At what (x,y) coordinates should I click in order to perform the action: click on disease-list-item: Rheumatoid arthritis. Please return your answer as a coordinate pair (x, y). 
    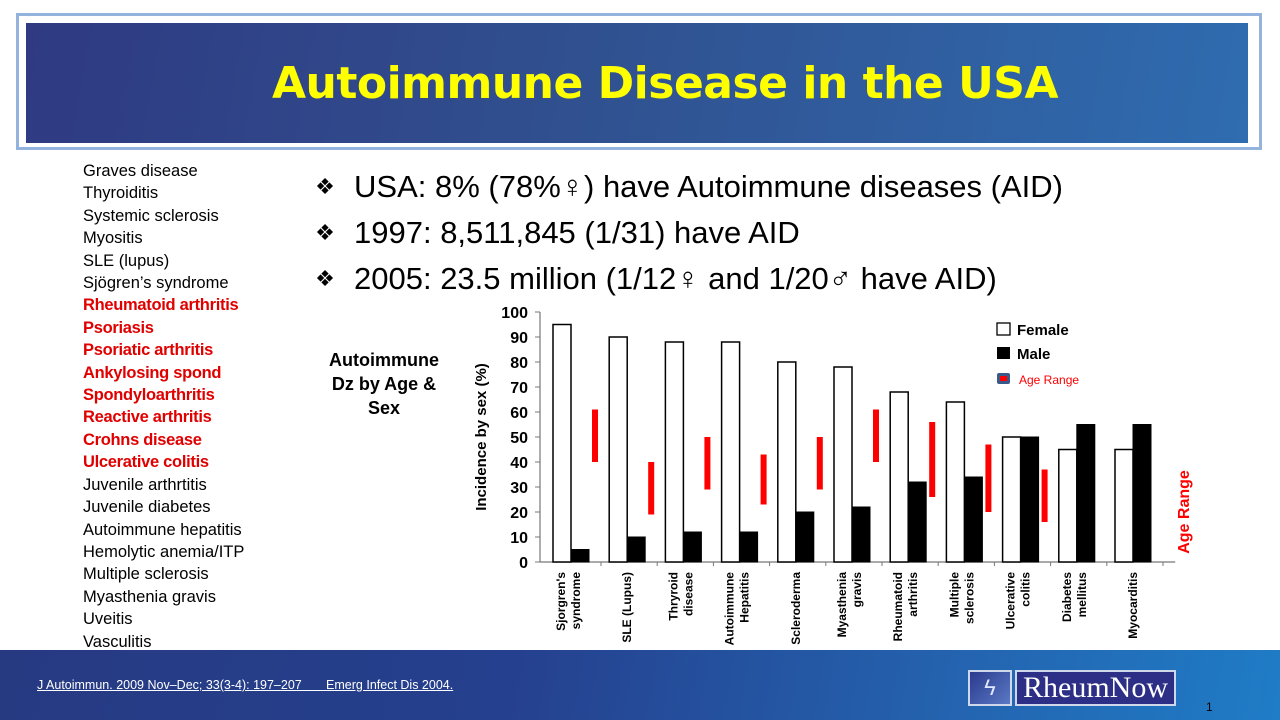
    Looking at the image, I should click on (161, 305).